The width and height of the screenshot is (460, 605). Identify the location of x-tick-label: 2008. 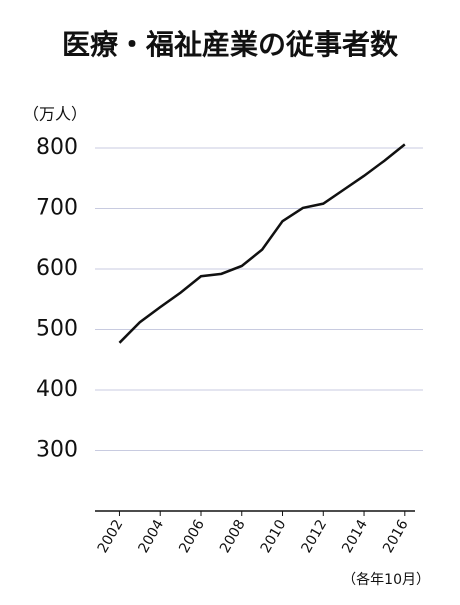
(233, 536).